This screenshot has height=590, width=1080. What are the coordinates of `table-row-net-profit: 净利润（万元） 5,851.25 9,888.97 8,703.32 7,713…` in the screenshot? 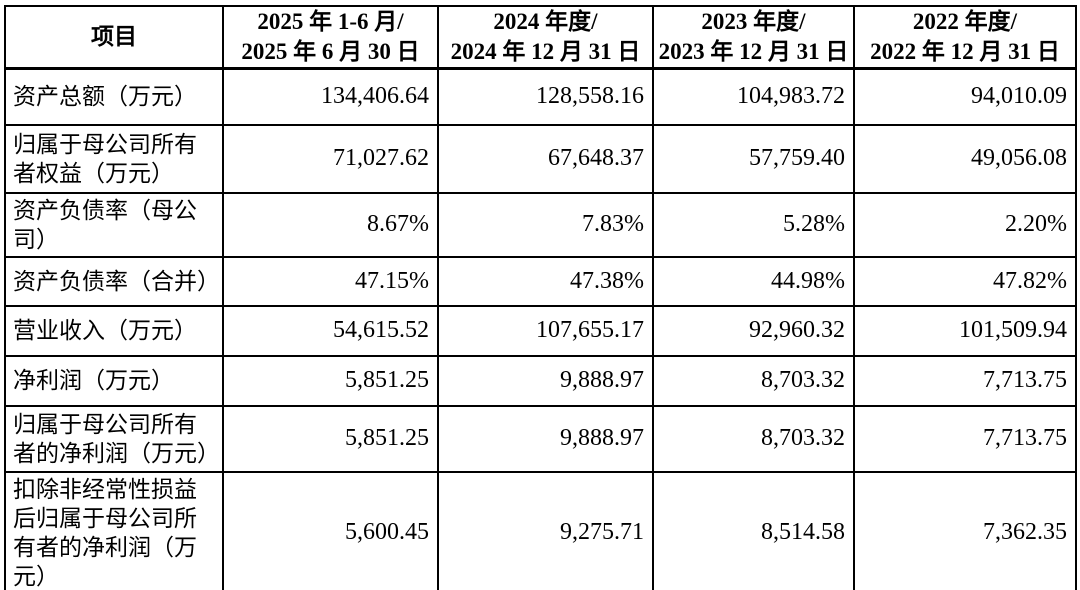 It's located at (540, 380).